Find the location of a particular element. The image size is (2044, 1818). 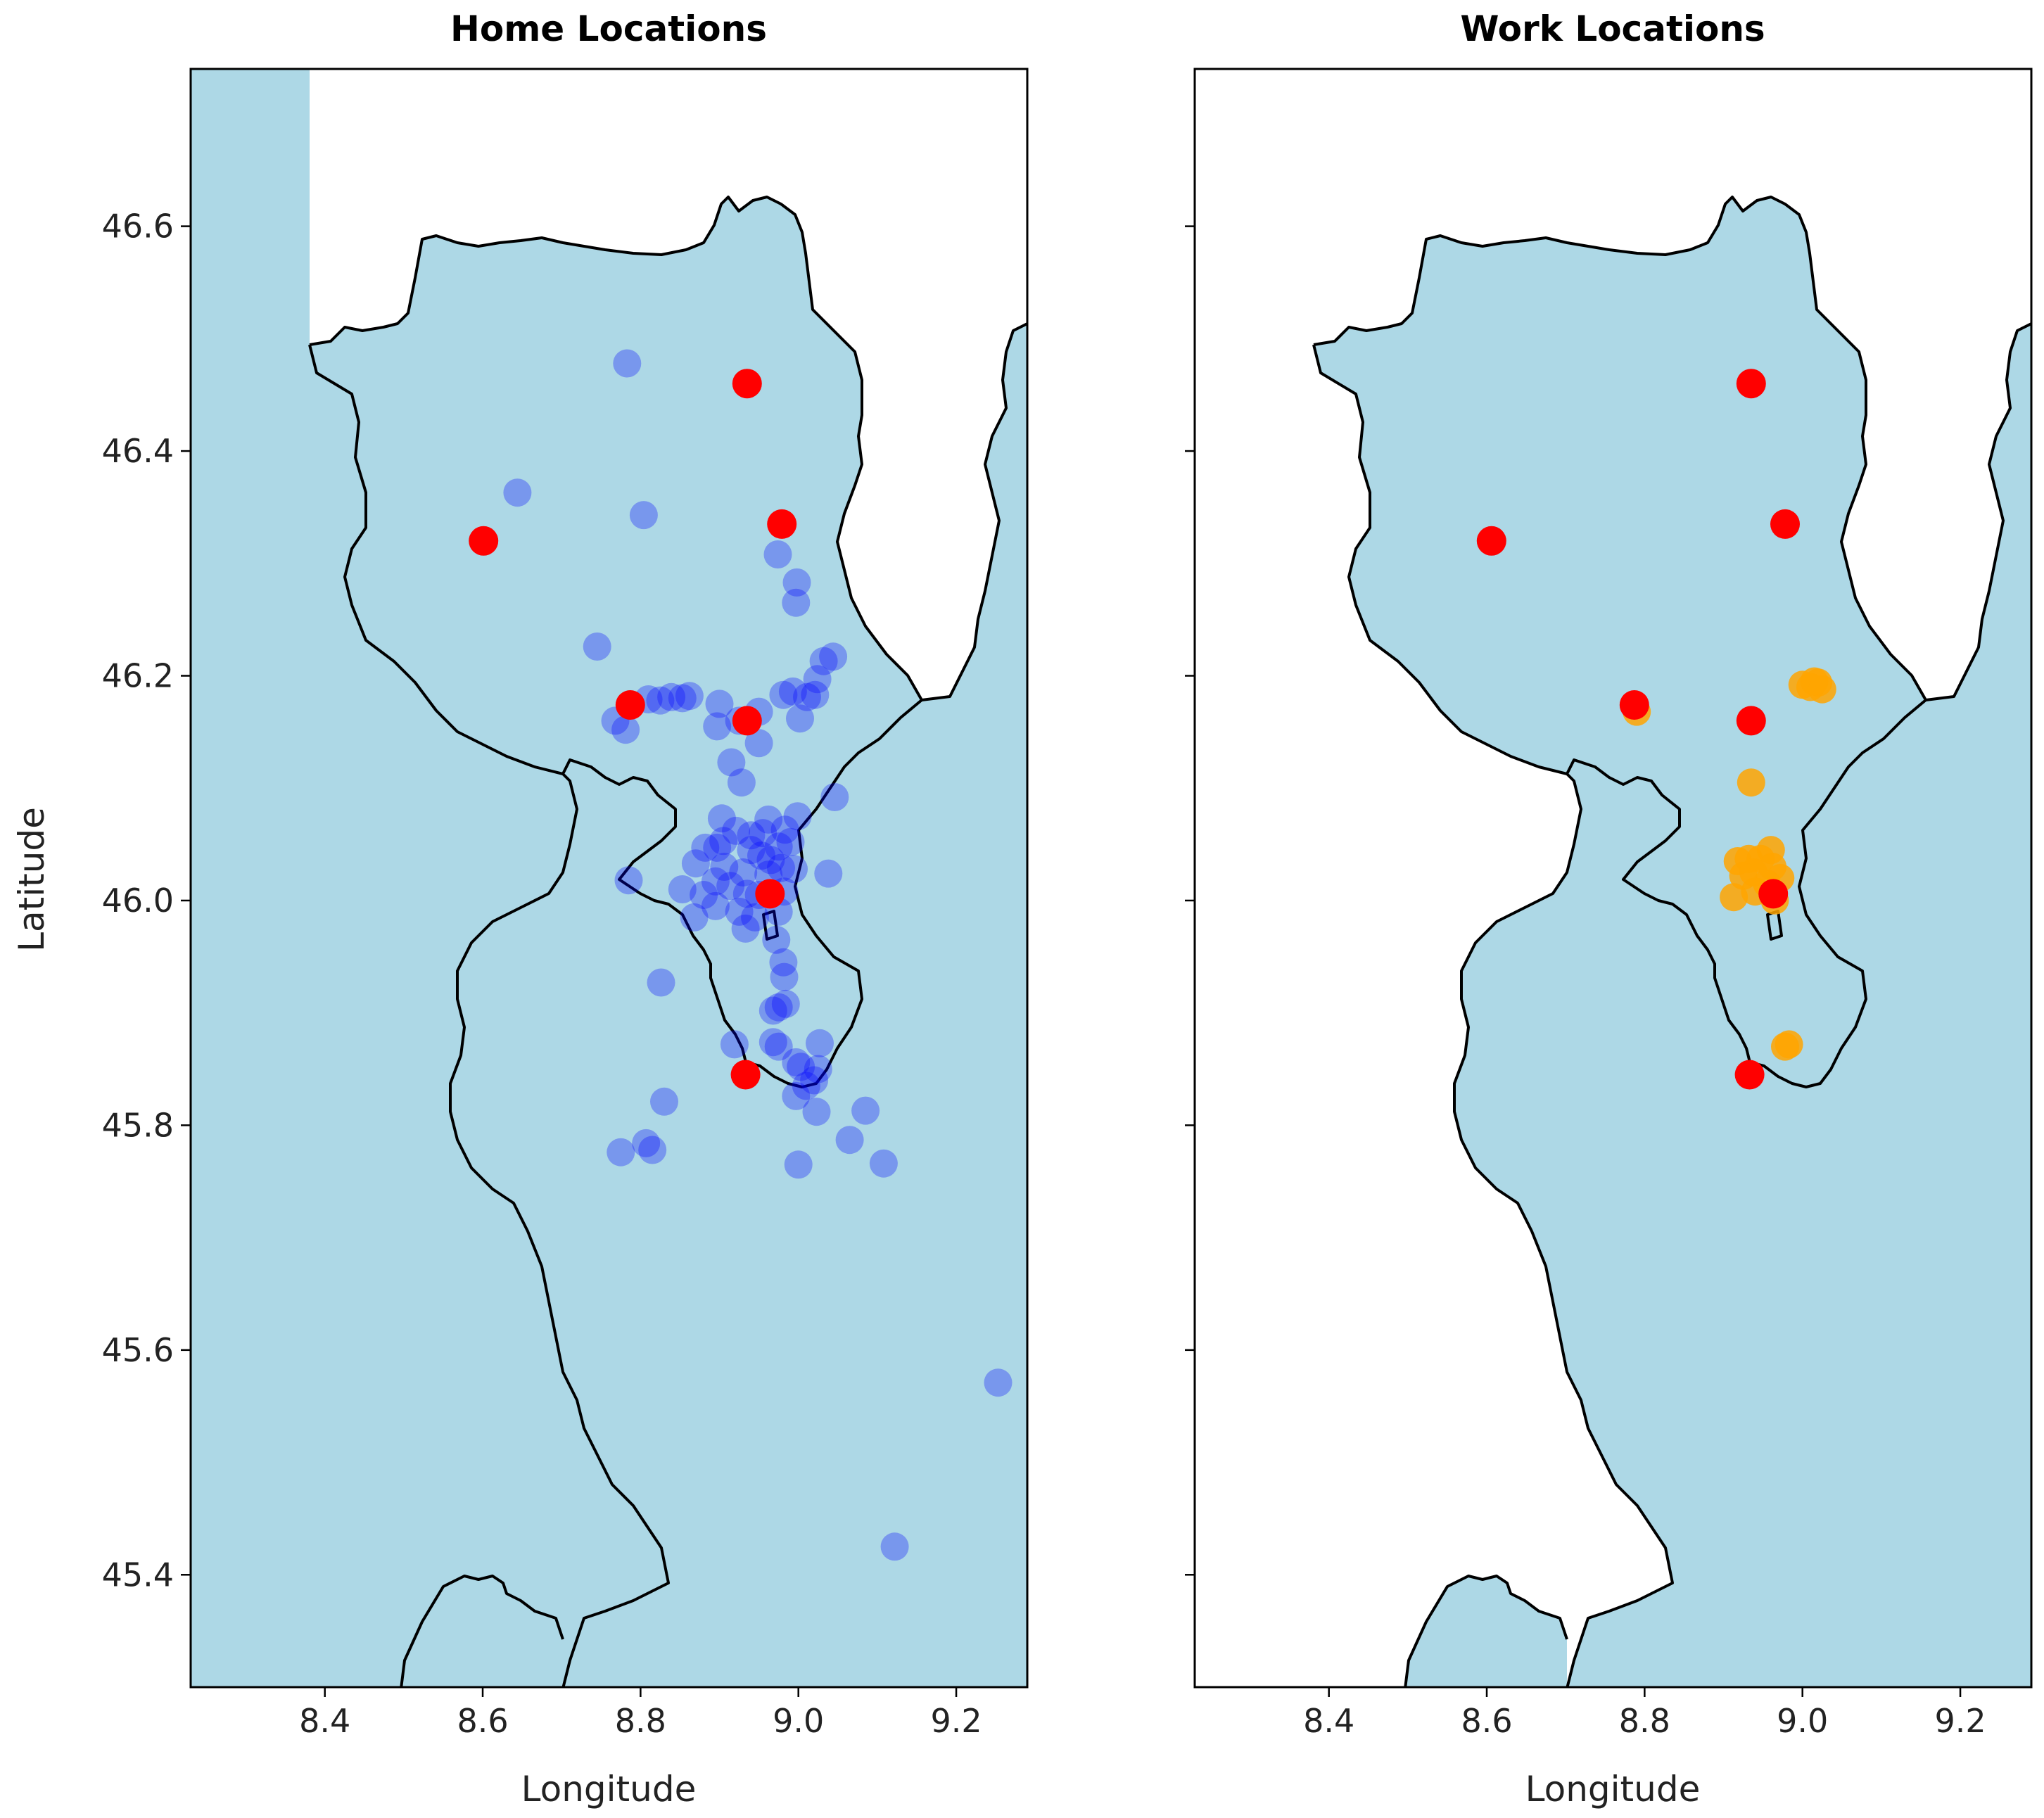

y-tick-label: 46.6 is located at coordinates (138, 227).